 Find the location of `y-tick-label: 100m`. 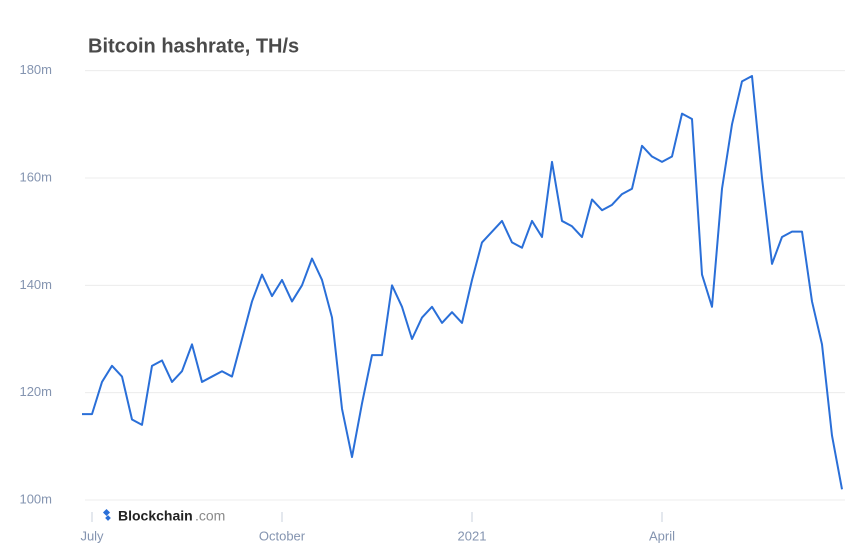

y-tick-label: 100m is located at coordinates (35, 498).